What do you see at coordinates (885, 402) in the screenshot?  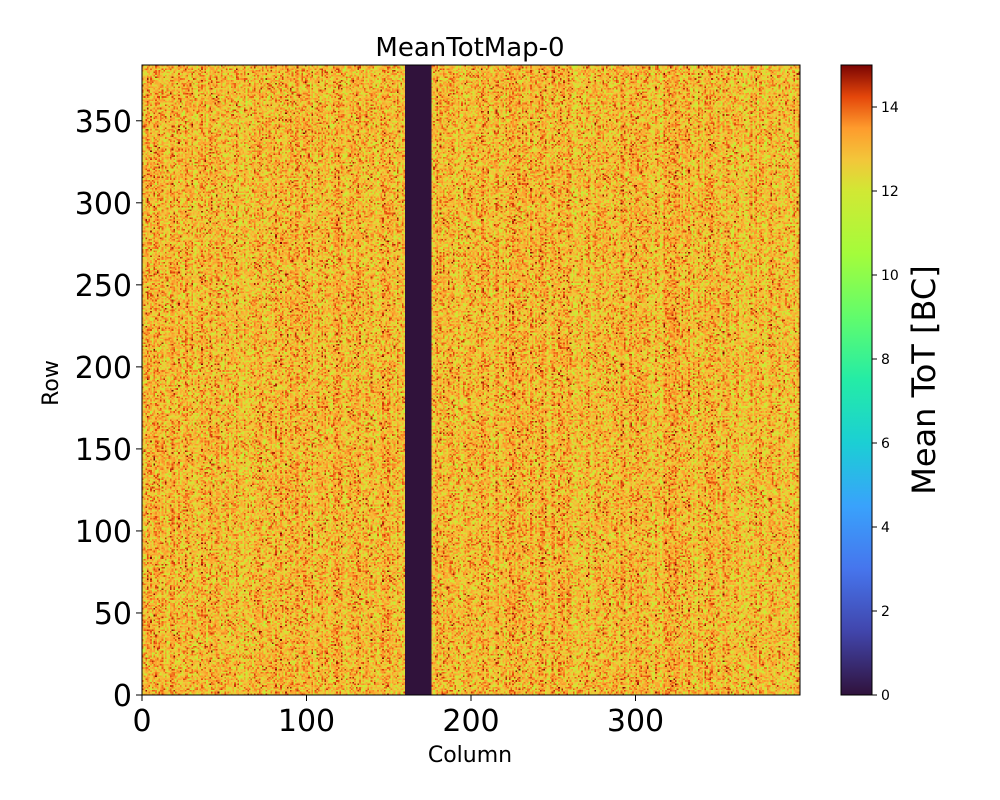 I see `colorbar-axis: 0 2 4 6 8 10 12 14` at bounding box center [885, 402].